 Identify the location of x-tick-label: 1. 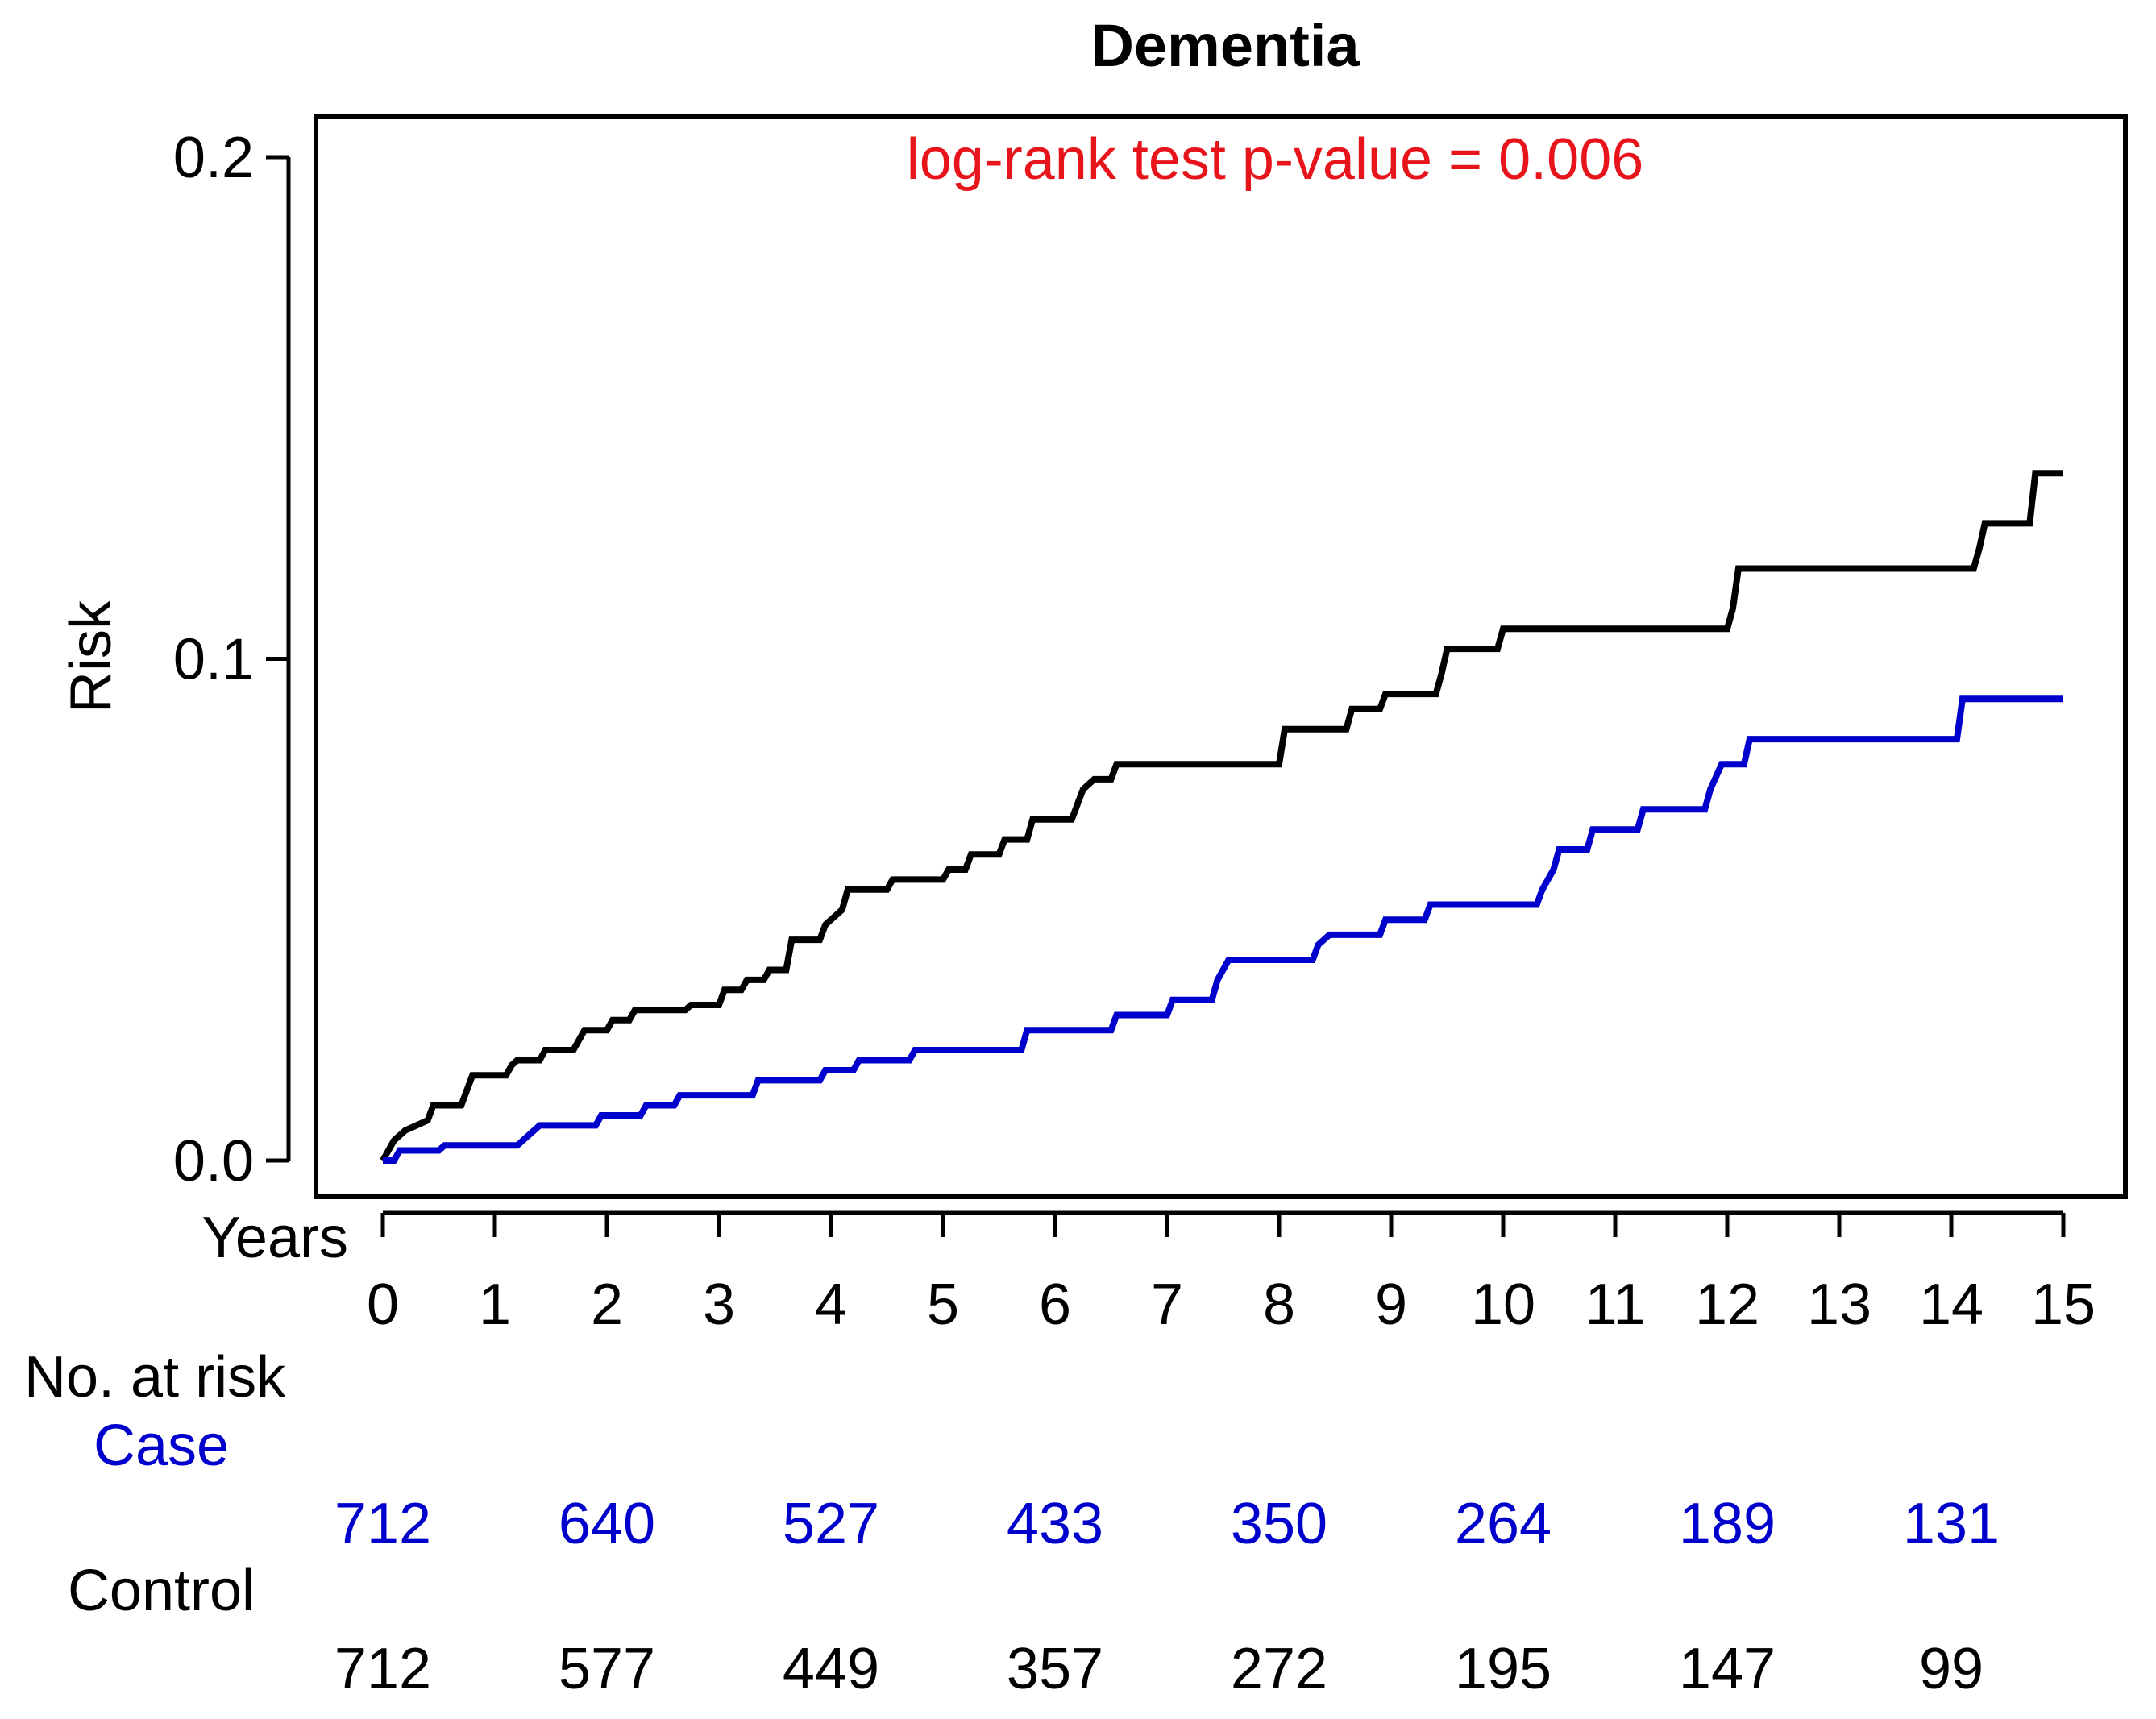
(495, 1305).